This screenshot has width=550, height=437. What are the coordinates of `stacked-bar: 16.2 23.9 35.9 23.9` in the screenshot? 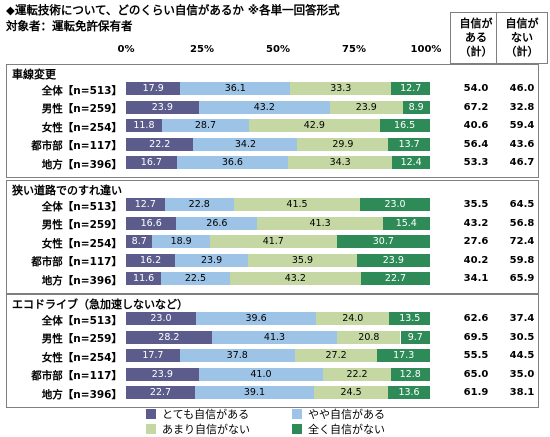 It's located at (278, 260).